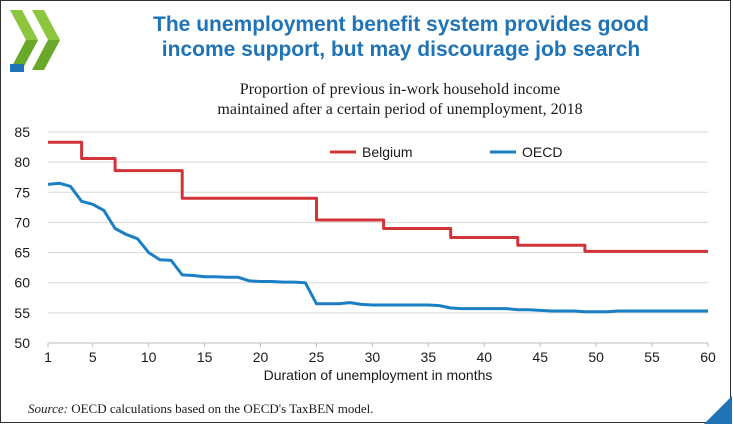 The image size is (733, 425). What do you see at coordinates (373, 357) in the screenshot?
I see `x-tick-label: 30` at bounding box center [373, 357].